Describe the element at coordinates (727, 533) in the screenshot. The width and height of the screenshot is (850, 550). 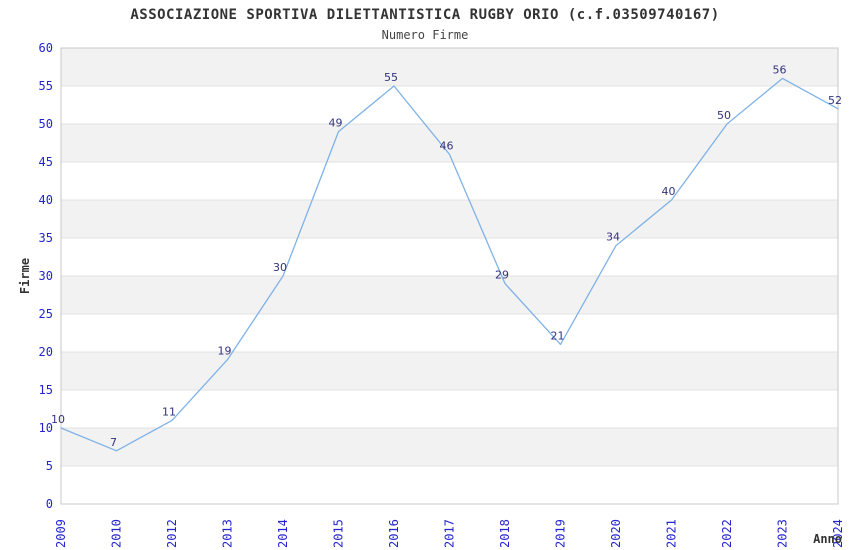
I see `x-tick-label: 2022` at that location.